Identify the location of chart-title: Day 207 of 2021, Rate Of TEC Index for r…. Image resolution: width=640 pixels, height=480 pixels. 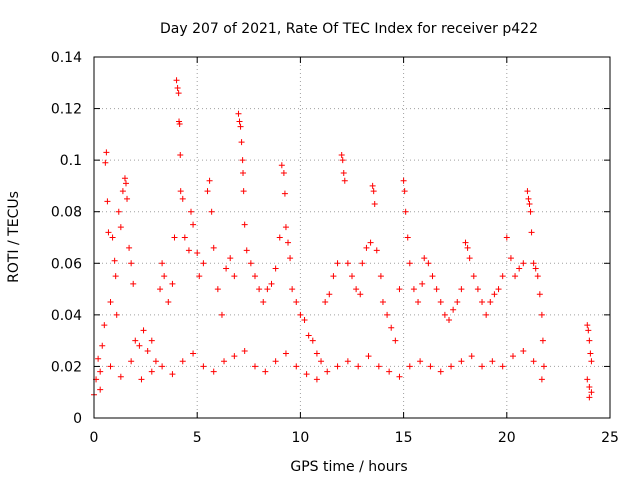
(349, 29).